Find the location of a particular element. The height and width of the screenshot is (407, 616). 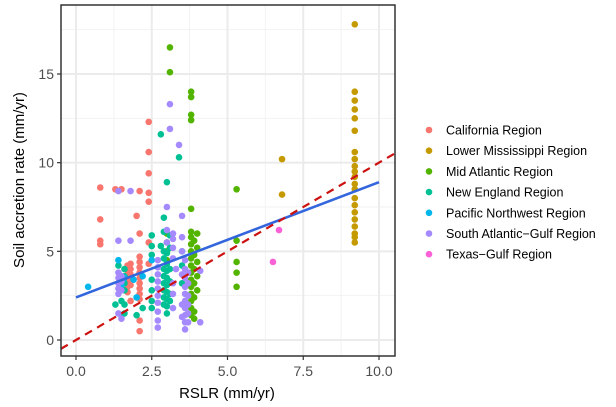

y-tick-label: 5 is located at coordinates (50, 251).